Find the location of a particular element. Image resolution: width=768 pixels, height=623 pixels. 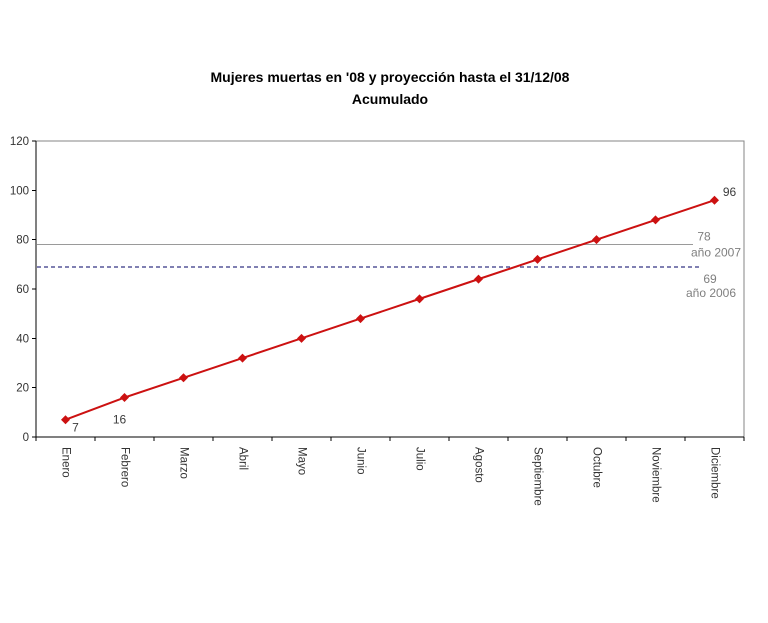

x-axis-month-label: Noviembre is located at coordinates (656, 475).